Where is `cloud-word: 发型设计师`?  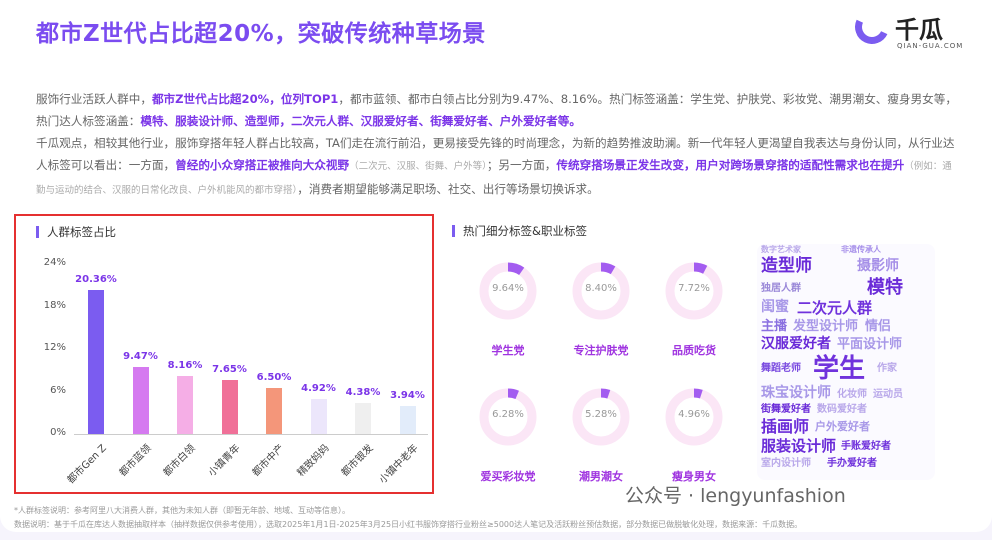 cloud-word: 发型设计师 is located at coordinates (826, 326).